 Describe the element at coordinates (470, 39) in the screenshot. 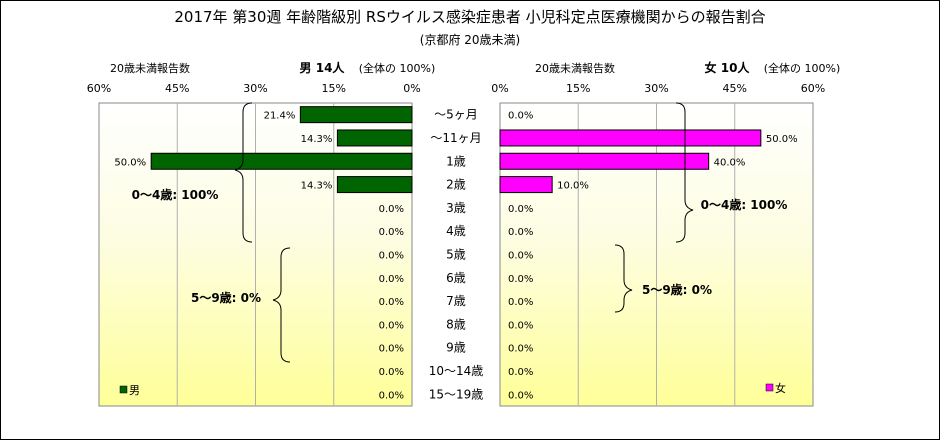

I see `chart-subtitle: (京都府 20歳未満)` at that location.